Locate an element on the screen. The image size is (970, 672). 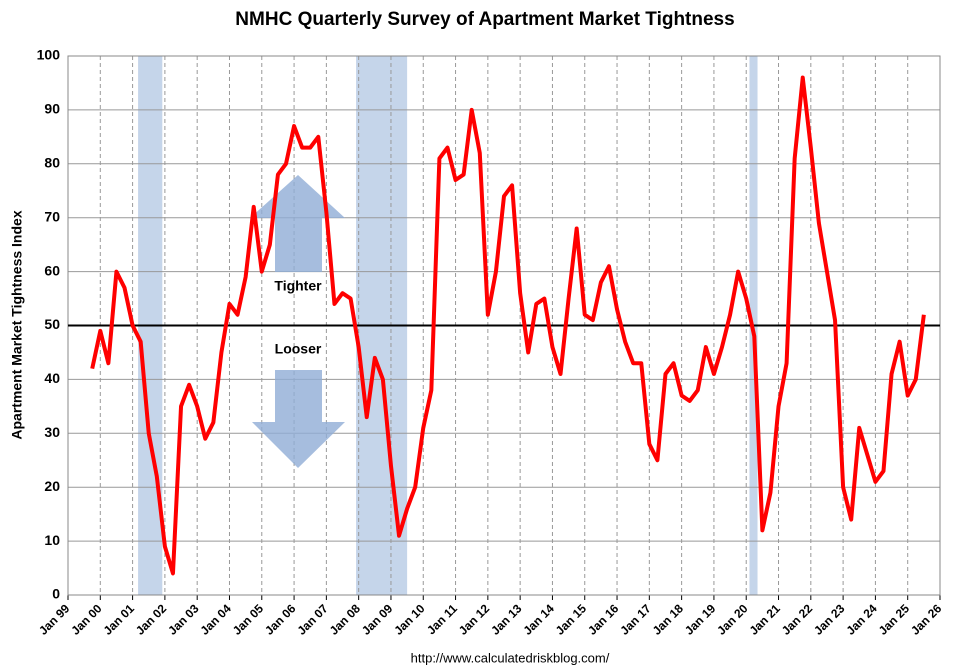
y-tick-label: 0 is located at coordinates (56, 594).